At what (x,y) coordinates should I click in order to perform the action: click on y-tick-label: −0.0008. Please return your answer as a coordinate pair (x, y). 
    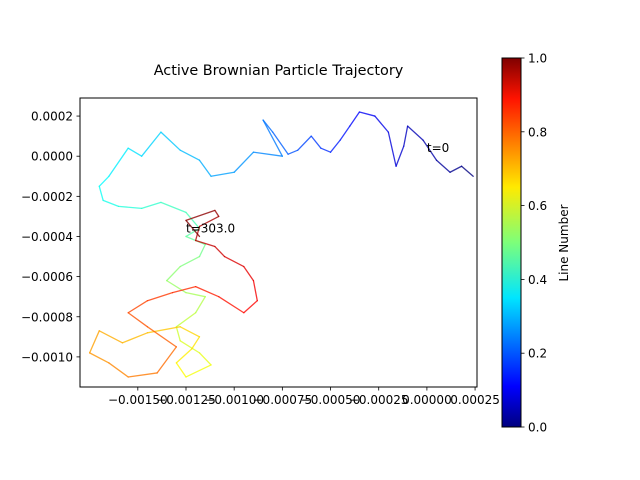
    Looking at the image, I should click on (47, 317).